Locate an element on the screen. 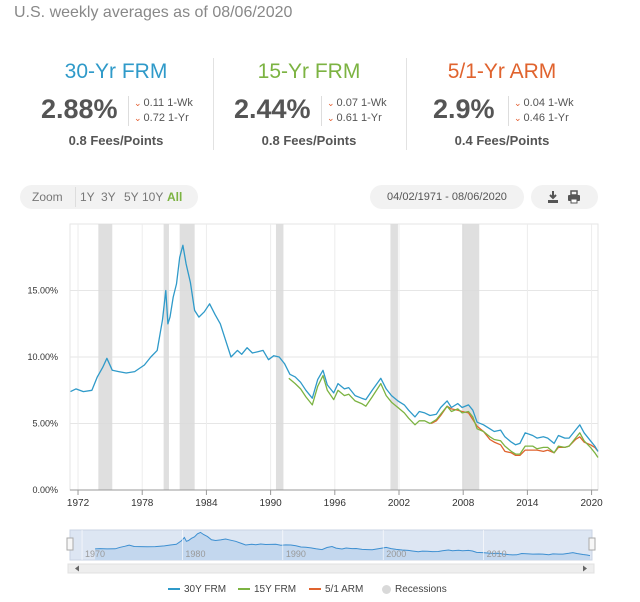 The image size is (640, 602). download-icon is located at coordinates (553, 197).